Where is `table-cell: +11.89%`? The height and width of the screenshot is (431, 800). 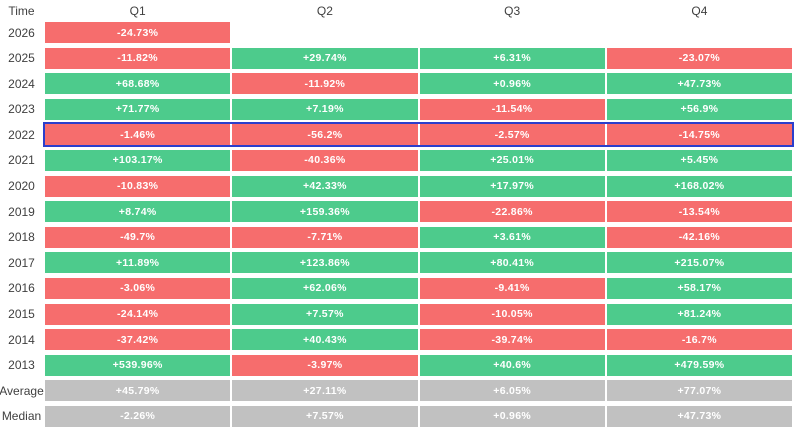 table-cell: +11.89% is located at coordinates (138, 263).